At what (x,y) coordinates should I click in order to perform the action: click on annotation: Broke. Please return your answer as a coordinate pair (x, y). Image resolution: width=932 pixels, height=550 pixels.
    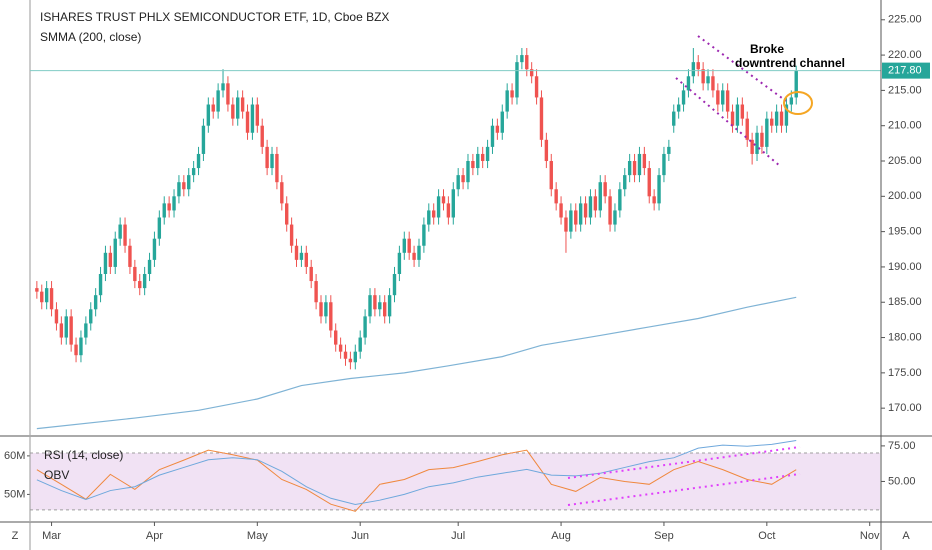
    Looking at the image, I should click on (767, 49).